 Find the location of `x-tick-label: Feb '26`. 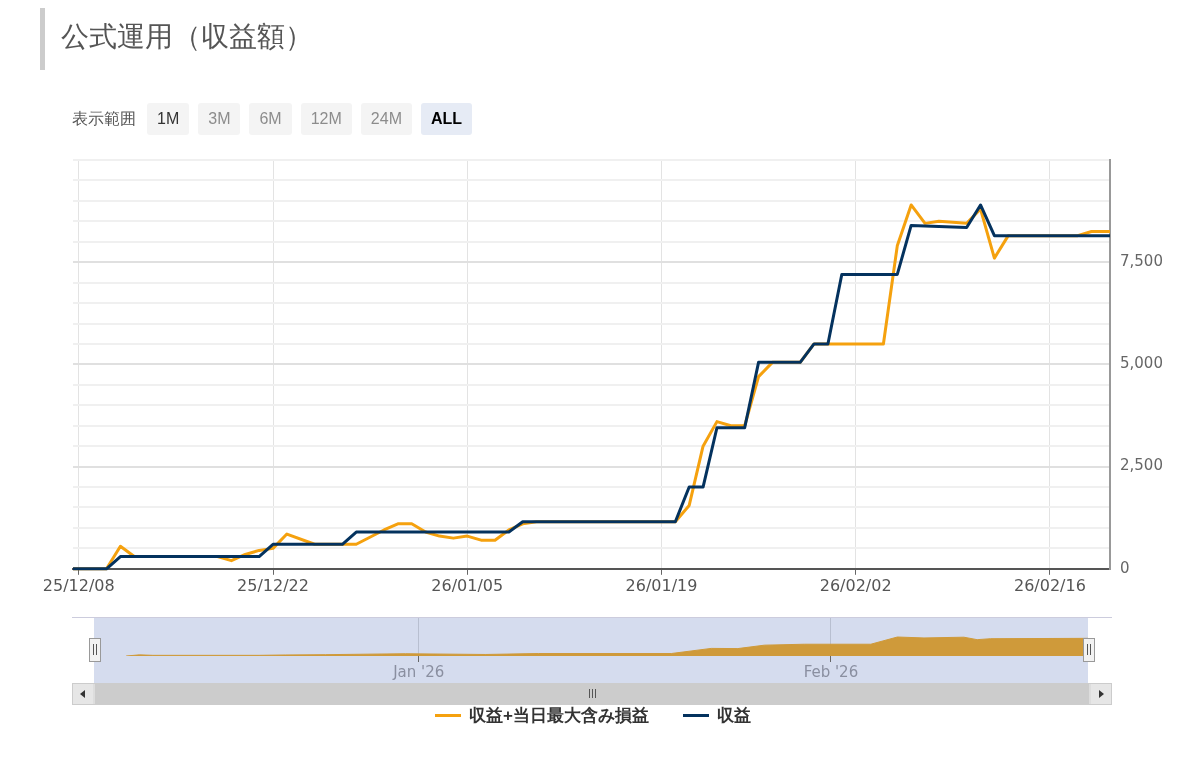

x-tick-label: Feb '26 is located at coordinates (831, 671).